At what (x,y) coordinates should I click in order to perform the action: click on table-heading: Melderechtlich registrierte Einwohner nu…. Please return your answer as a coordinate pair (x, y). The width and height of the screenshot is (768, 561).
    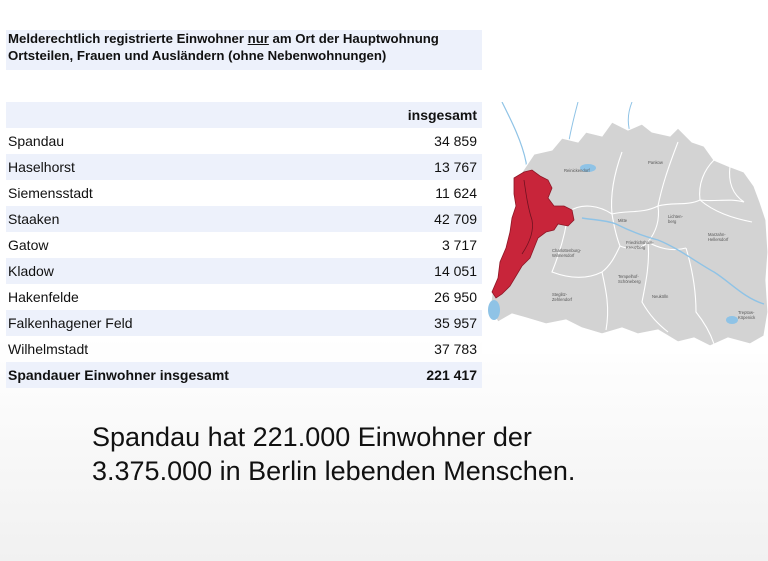
    Looking at the image, I should click on (244, 50).